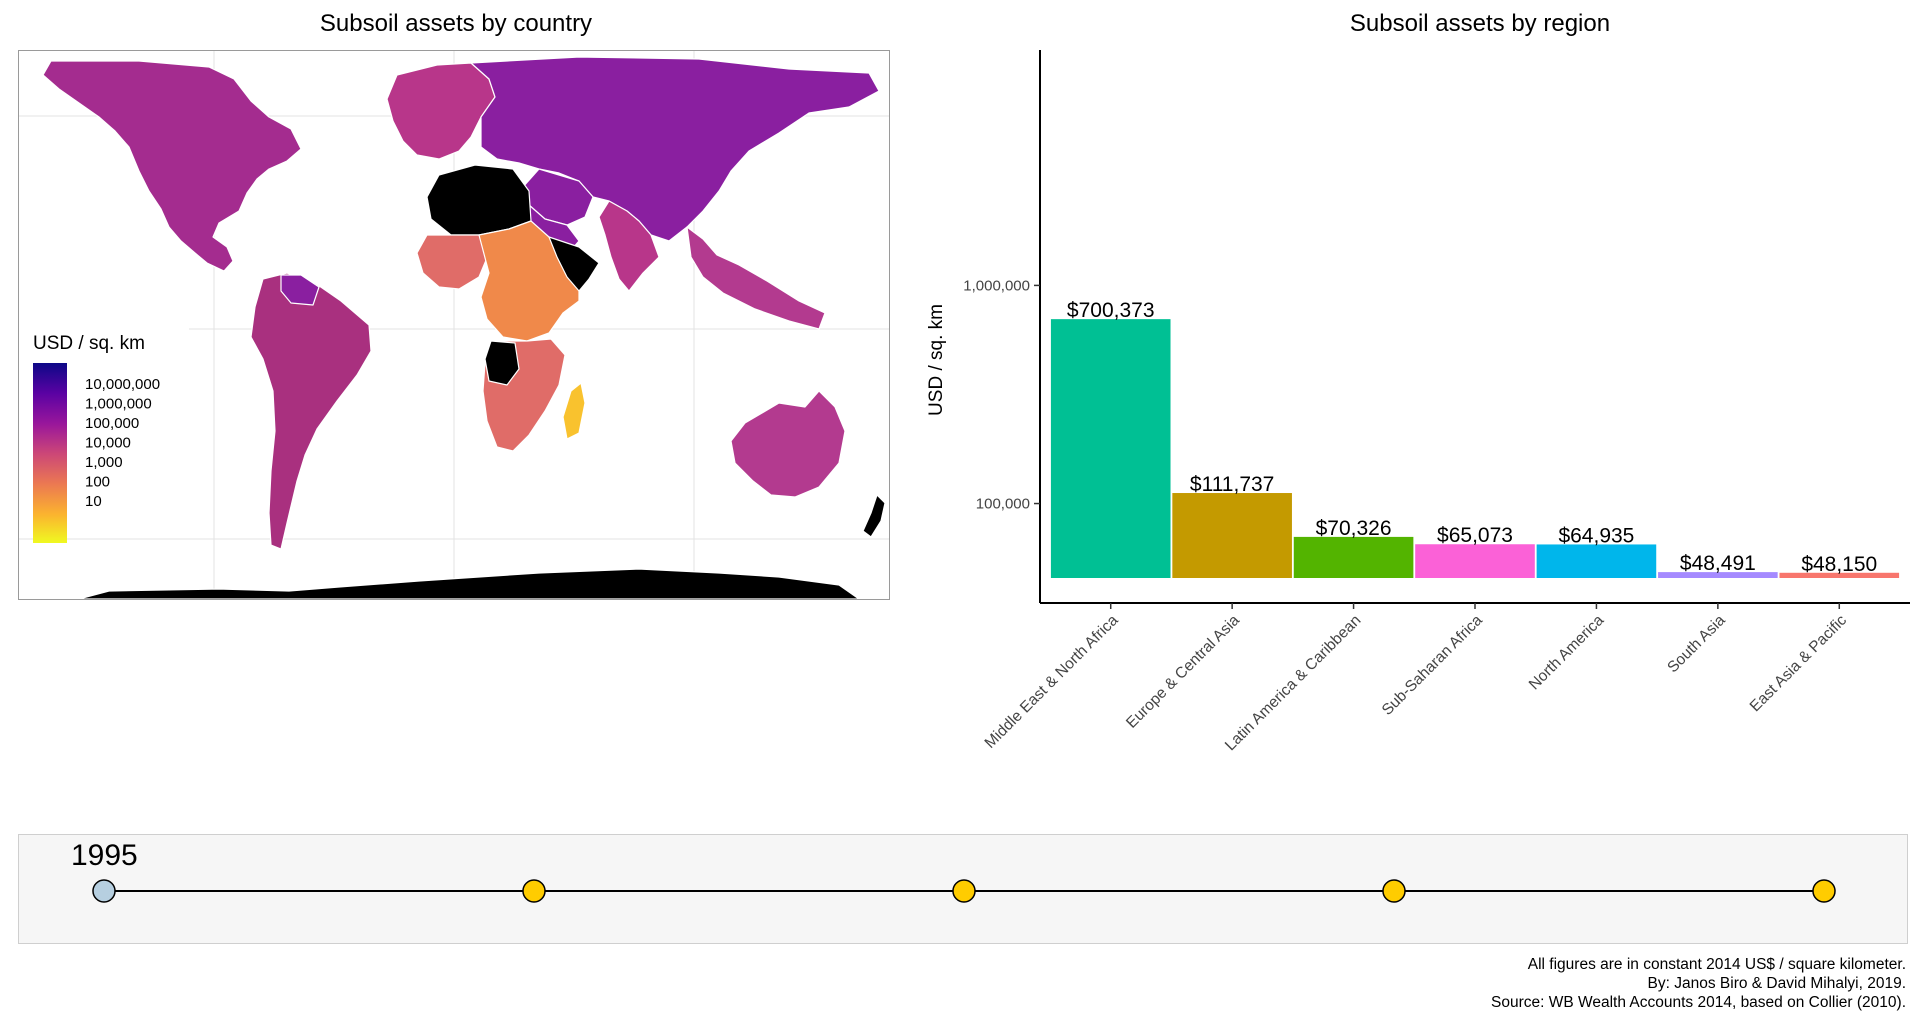 Image resolution: width=1920 pixels, height=1024 pixels. Describe the element at coordinates (1052, 682) in the screenshot. I see `x-tick-label: Middle East & North Africa` at that location.